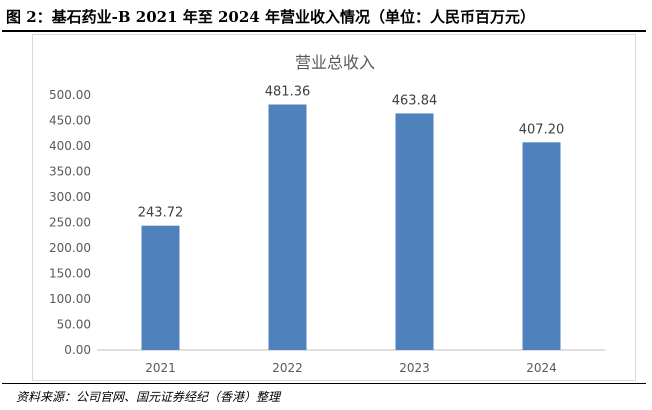 The image size is (652, 410). What do you see at coordinates (351, 368) in the screenshot?
I see `x-axis: 2021 2022 2023 2024` at bounding box center [351, 368].